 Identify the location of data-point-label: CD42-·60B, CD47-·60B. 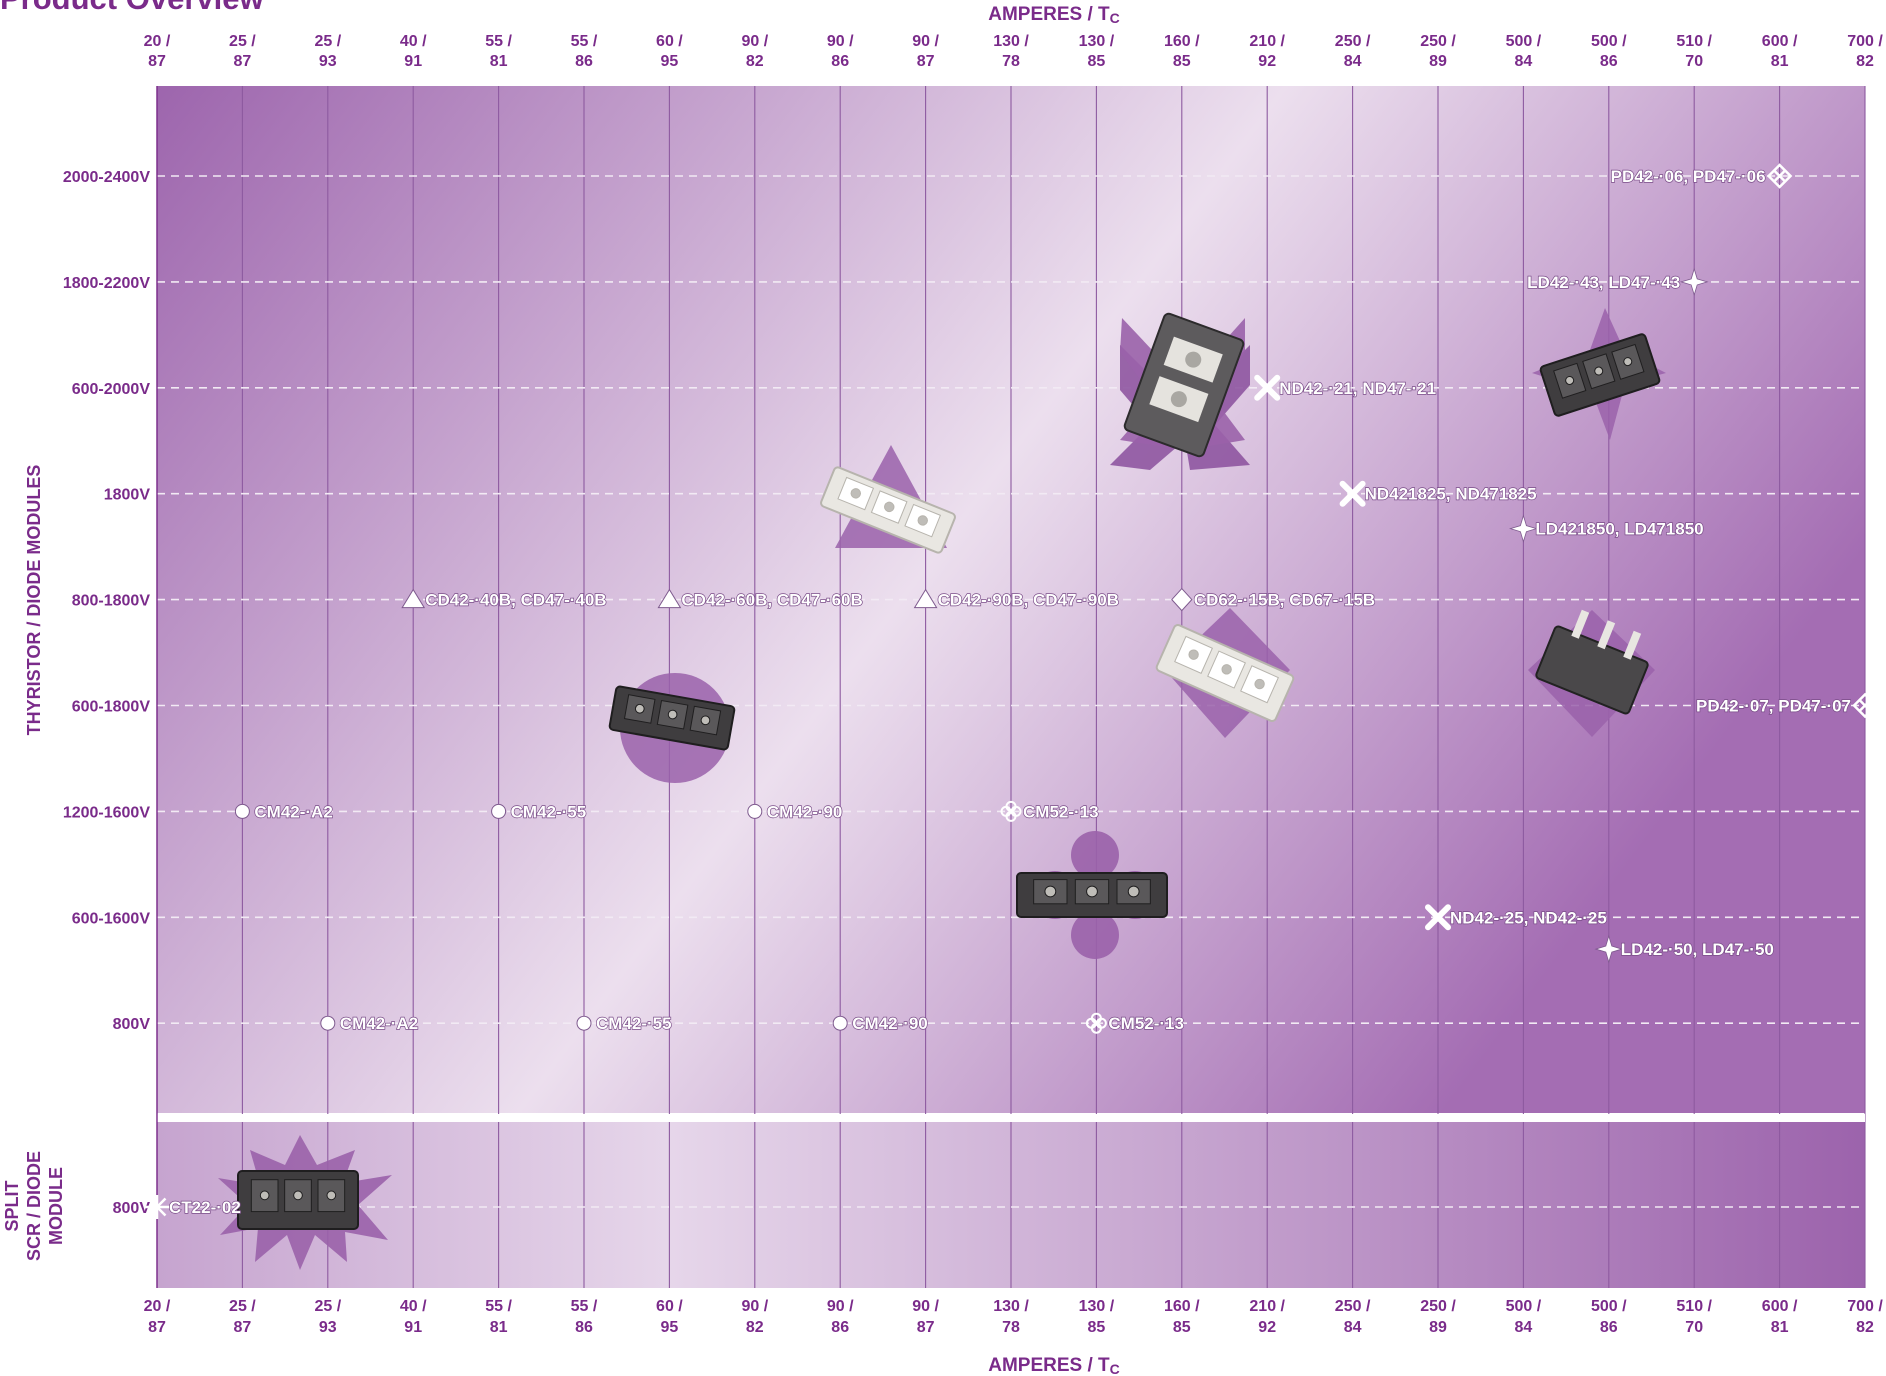
(771, 600).